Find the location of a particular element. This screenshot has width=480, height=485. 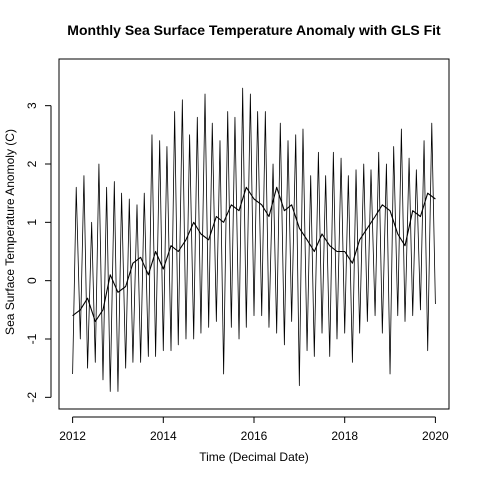

y-tick-label: -2 is located at coordinates (32, 397).